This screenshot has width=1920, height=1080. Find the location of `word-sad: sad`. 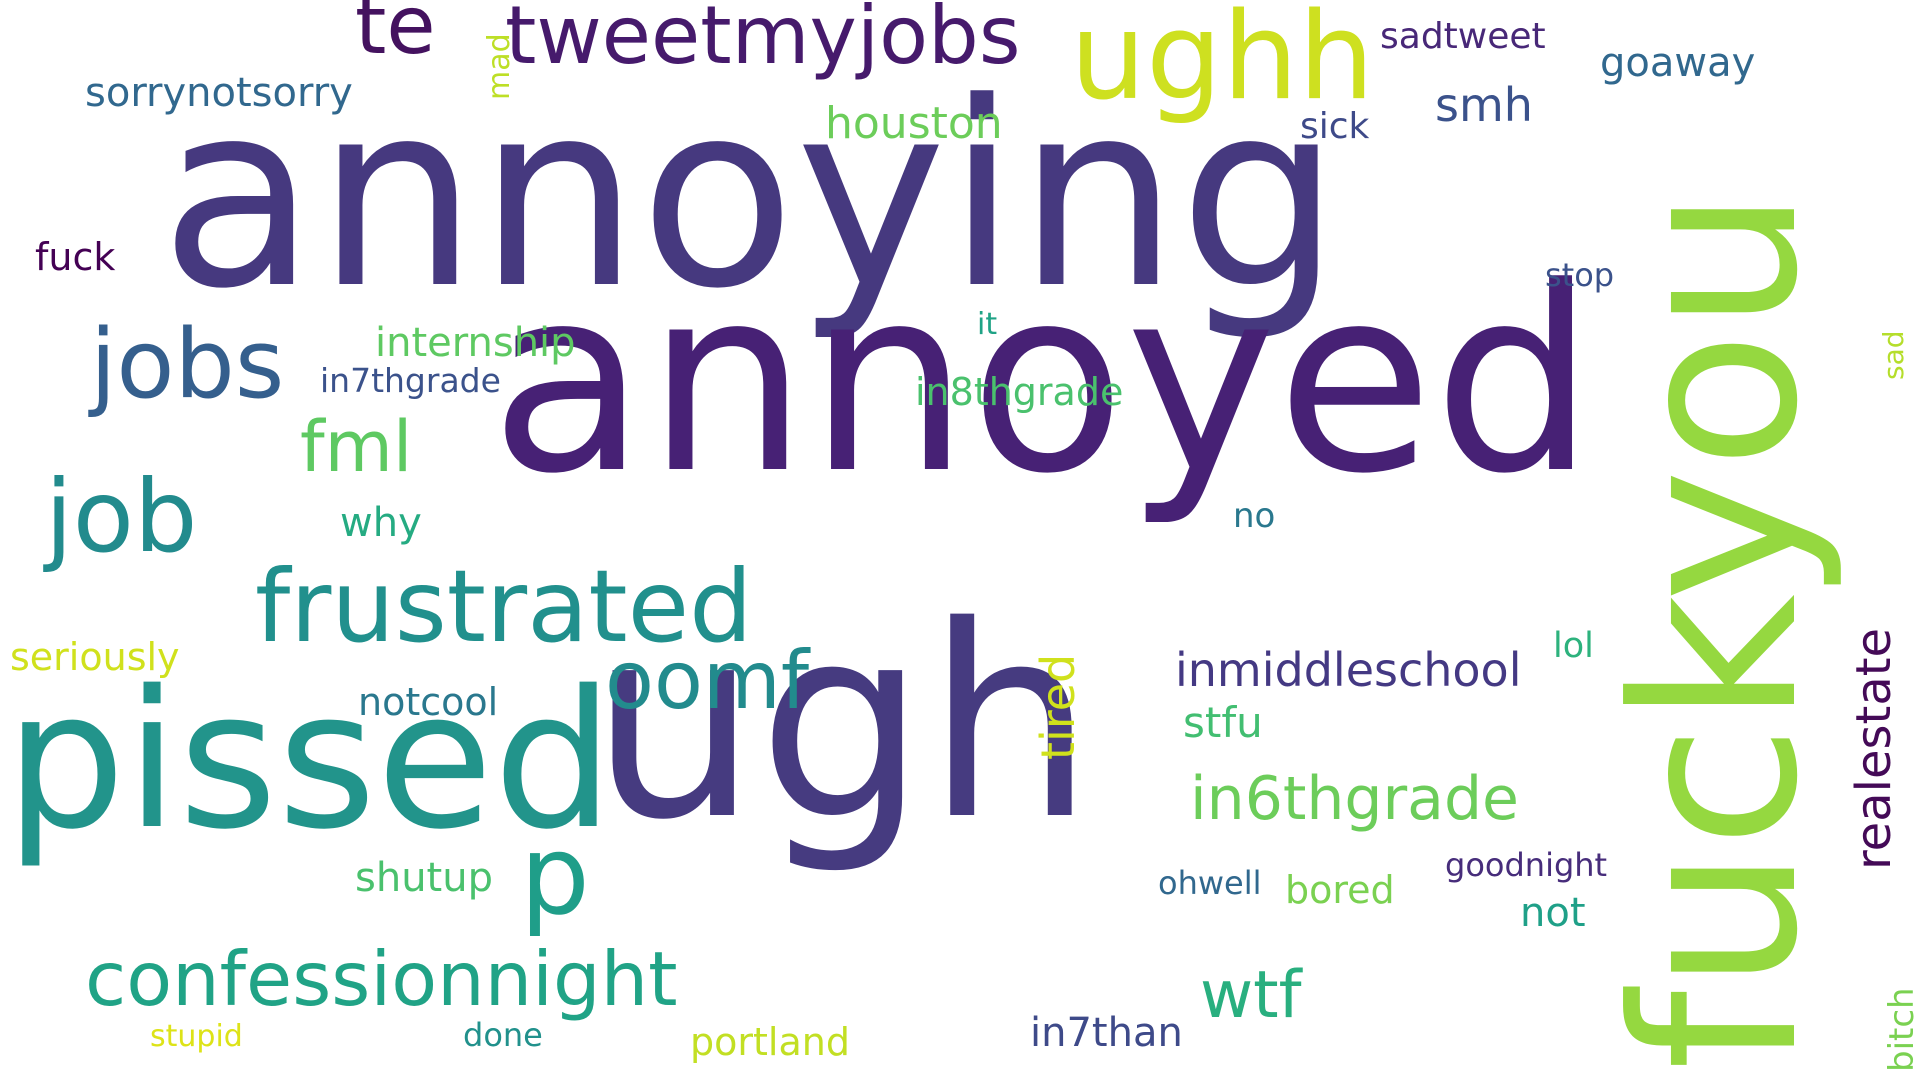

word-sad: sad is located at coordinates (1893, 355).